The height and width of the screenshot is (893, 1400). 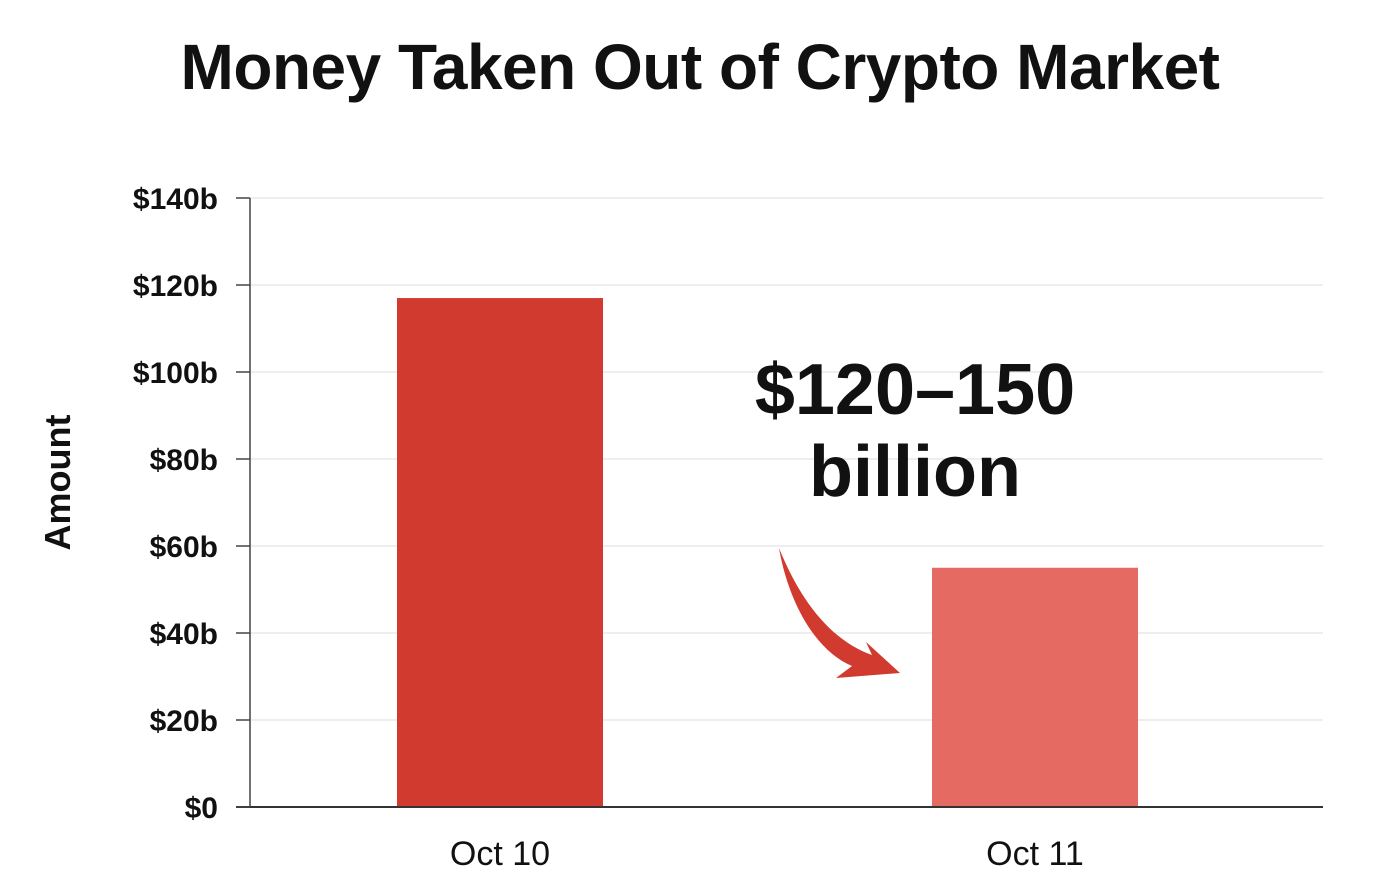 I want to click on y-tick-labels: $0 $20b $40b $60b $80b $100b $120b $140b, so click(x=191, y=504).